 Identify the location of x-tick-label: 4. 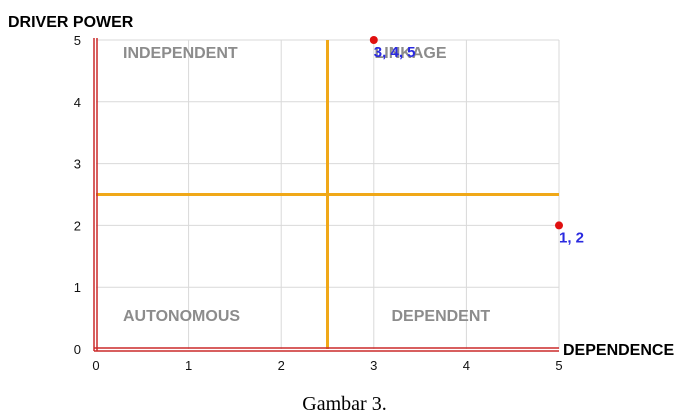
(466, 365).